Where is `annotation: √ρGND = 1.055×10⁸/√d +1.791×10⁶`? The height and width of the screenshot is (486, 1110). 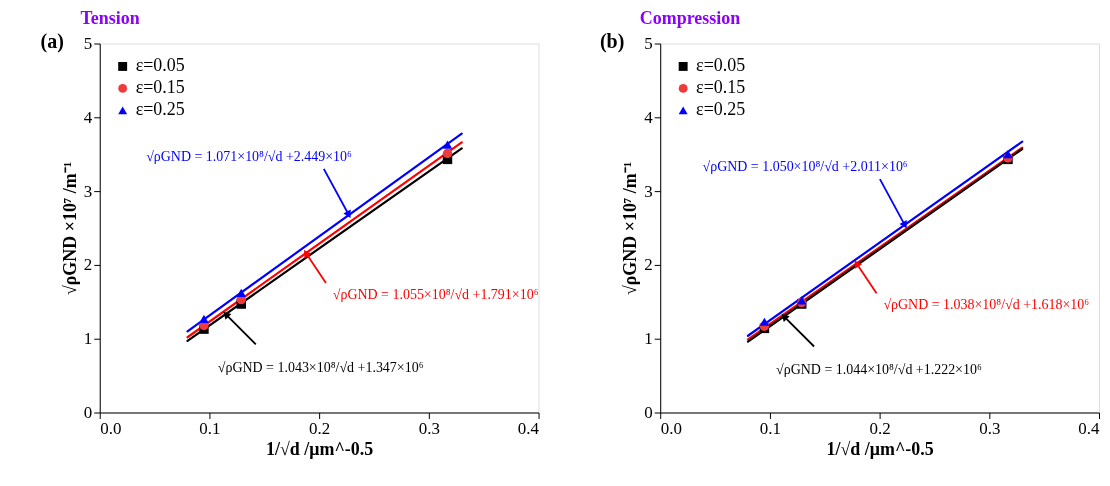 annotation: √ρGND = 1.055×10⁸/√d +1.791×10⁶ is located at coordinates (435, 294).